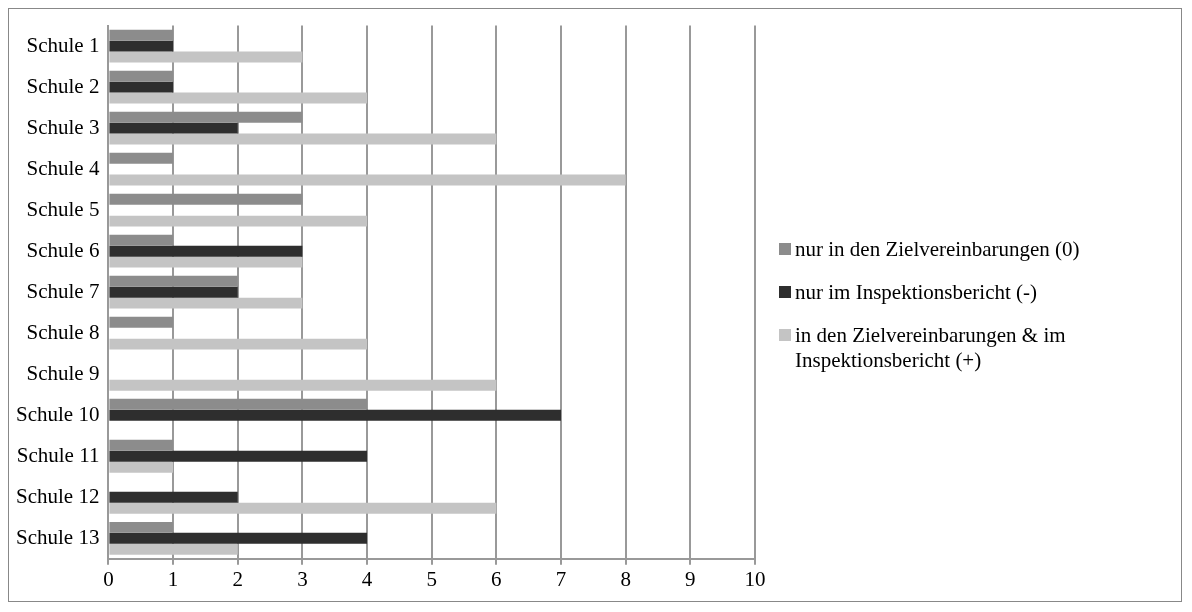  I want to click on y-tick-label: Schule 10, so click(58, 413).